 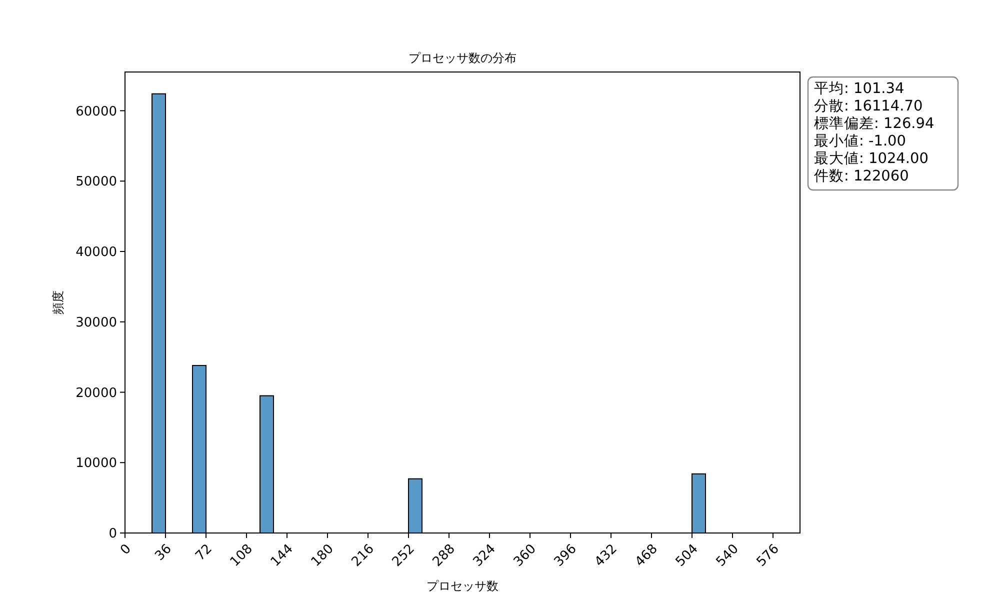 I want to click on x-tick-label: 396, so click(x=566, y=556).